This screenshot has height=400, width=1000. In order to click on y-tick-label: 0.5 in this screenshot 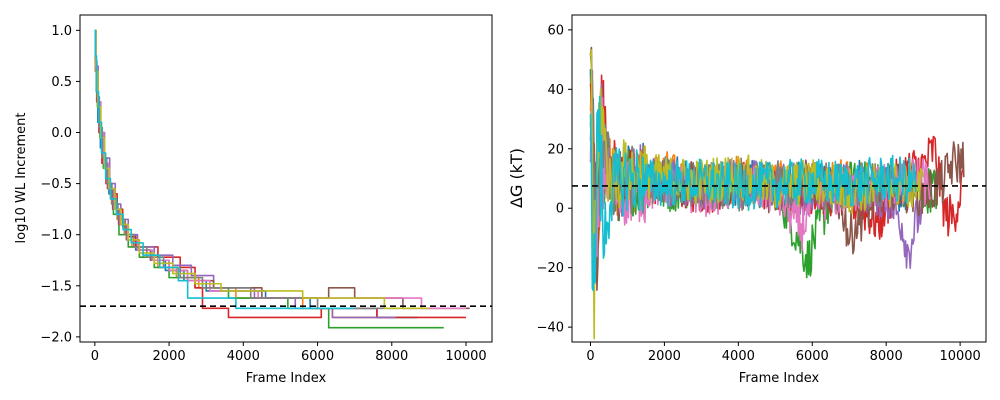, I will do `click(61, 82)`.